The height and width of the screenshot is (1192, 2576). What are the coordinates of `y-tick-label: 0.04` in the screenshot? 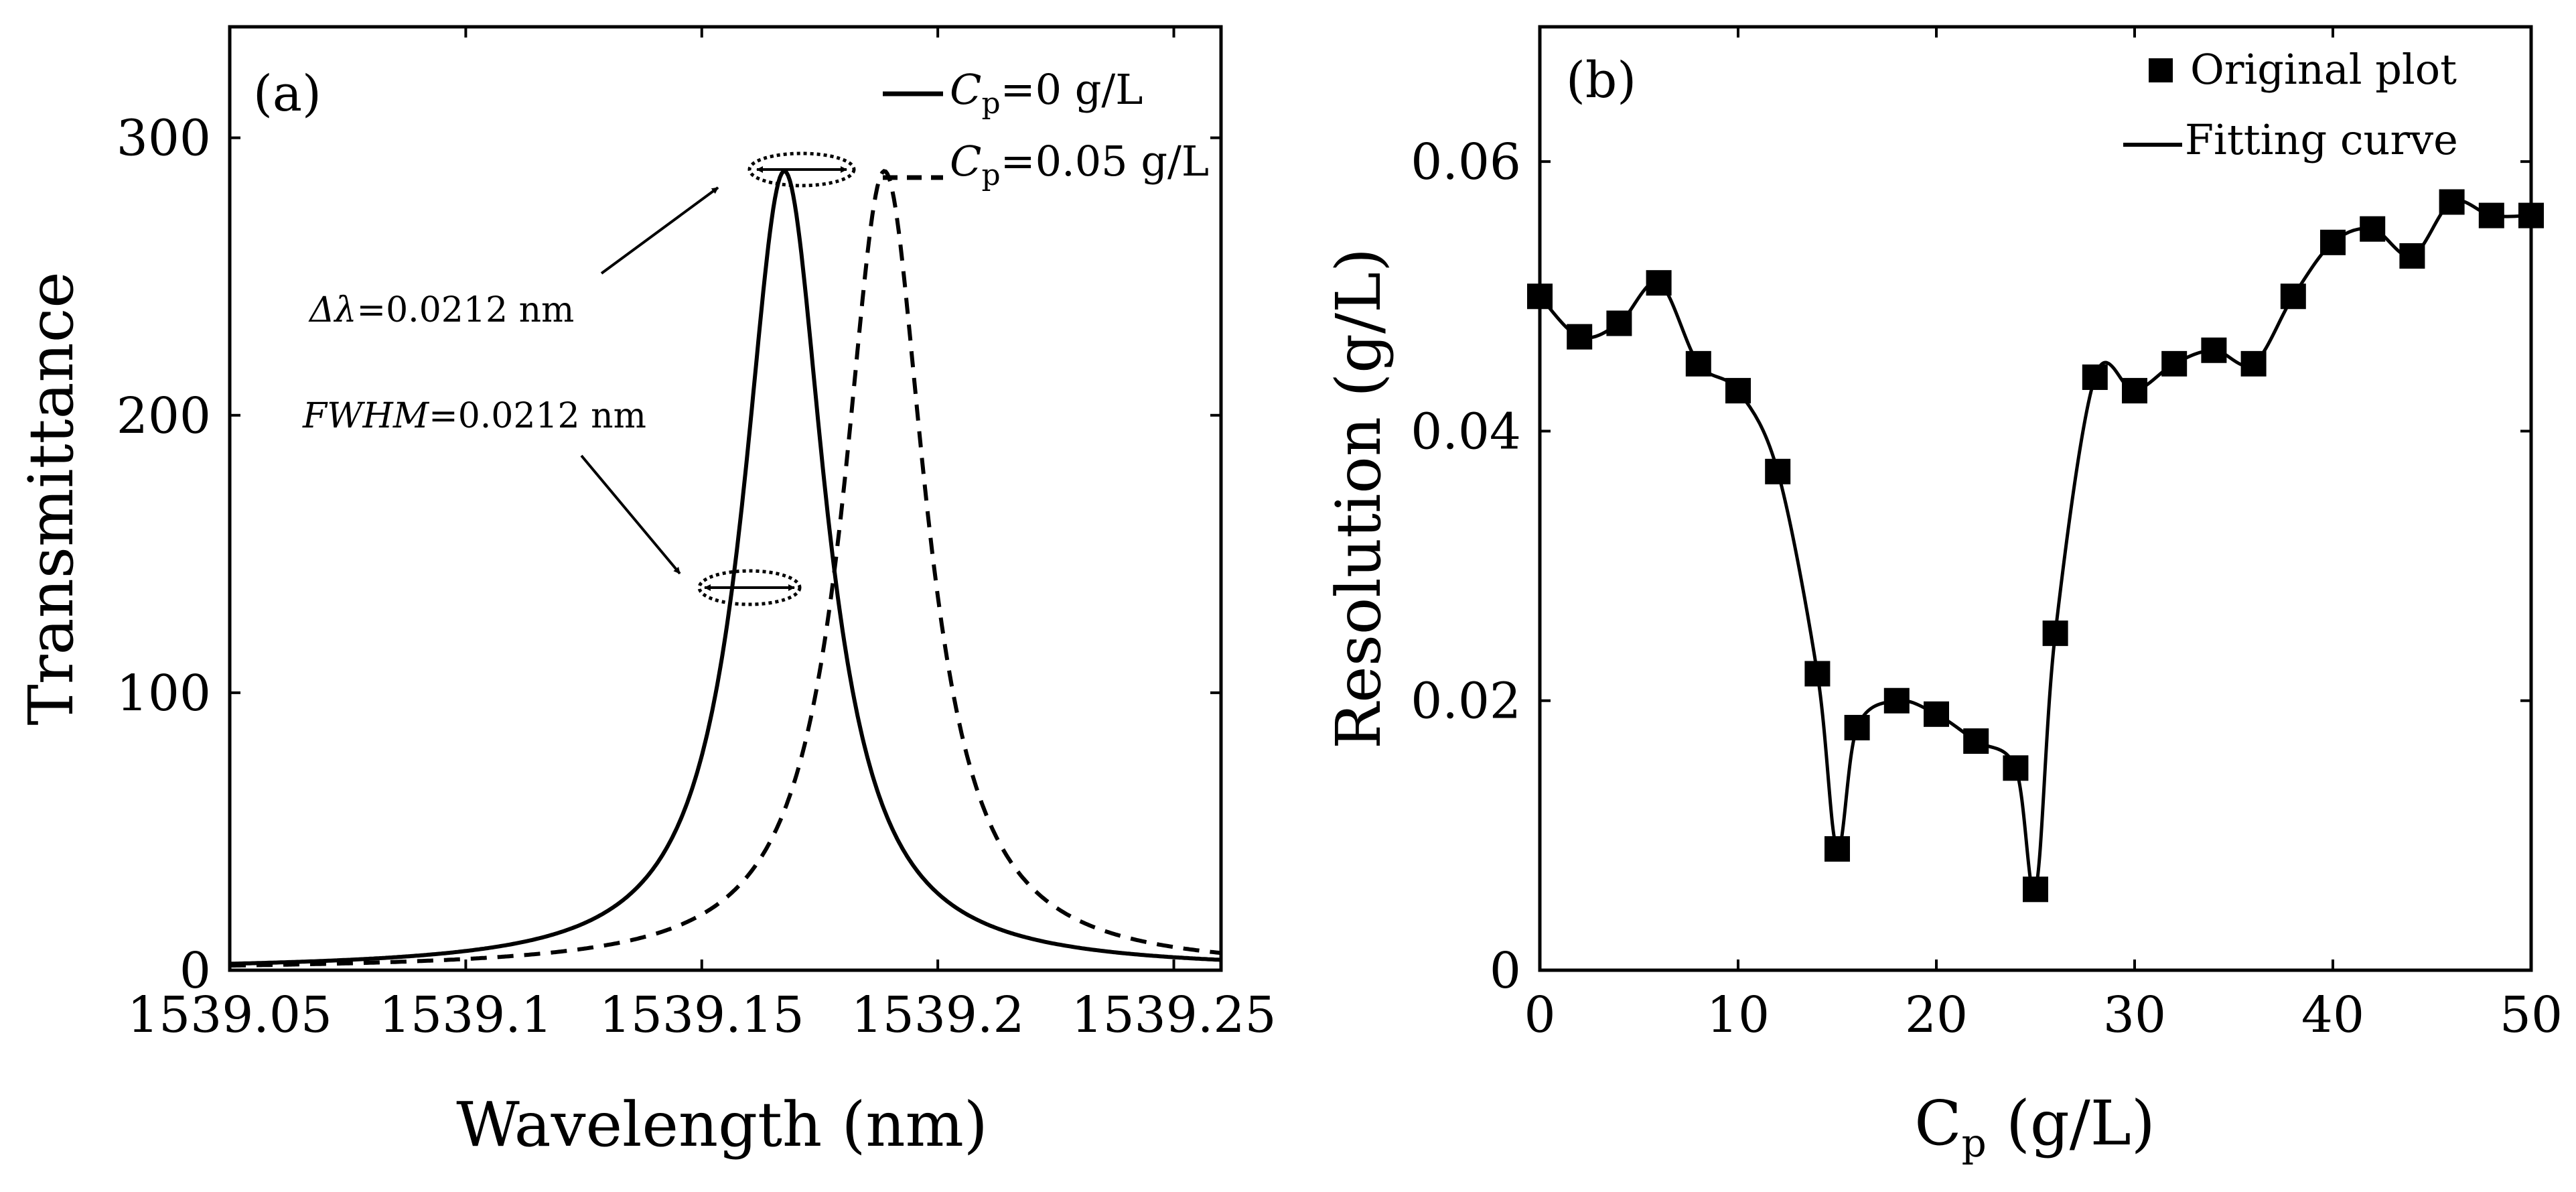 It's located at (1466, 431).